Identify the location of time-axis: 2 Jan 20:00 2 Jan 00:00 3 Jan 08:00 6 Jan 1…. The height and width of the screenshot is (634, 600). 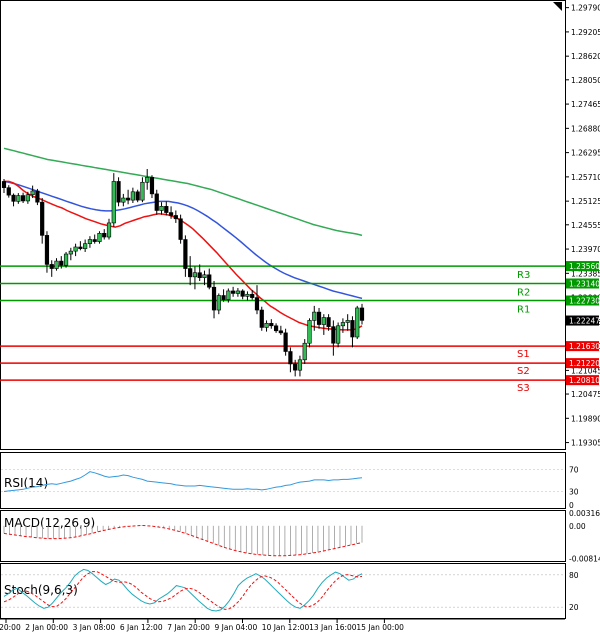
(282, 625).